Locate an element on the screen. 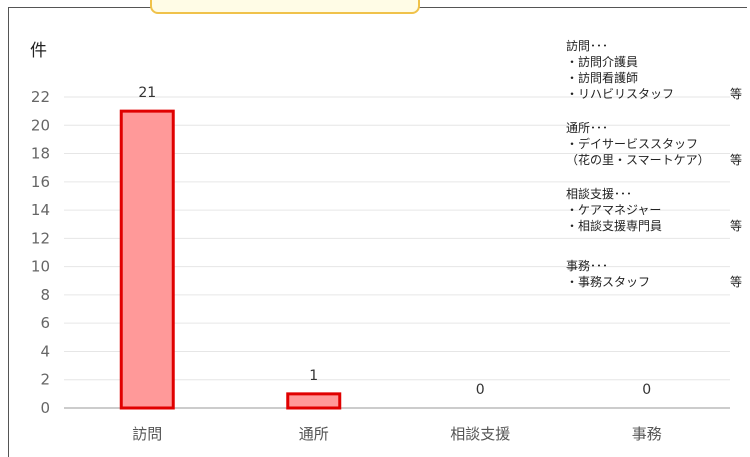 The image size is (750, 457). note-line: ・デイサービススタッフ is located at coordinates (655, 144).